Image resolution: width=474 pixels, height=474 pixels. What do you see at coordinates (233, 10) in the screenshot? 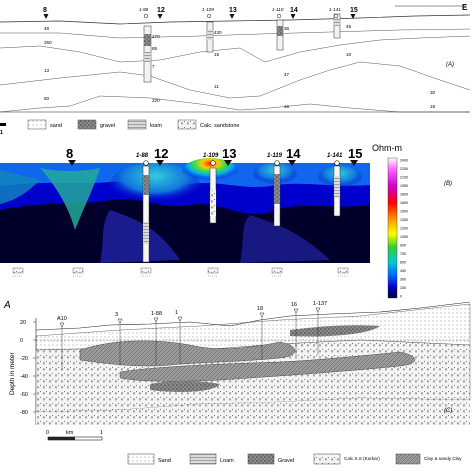
I see `station-label: 13` at bounding box center [233, 10].